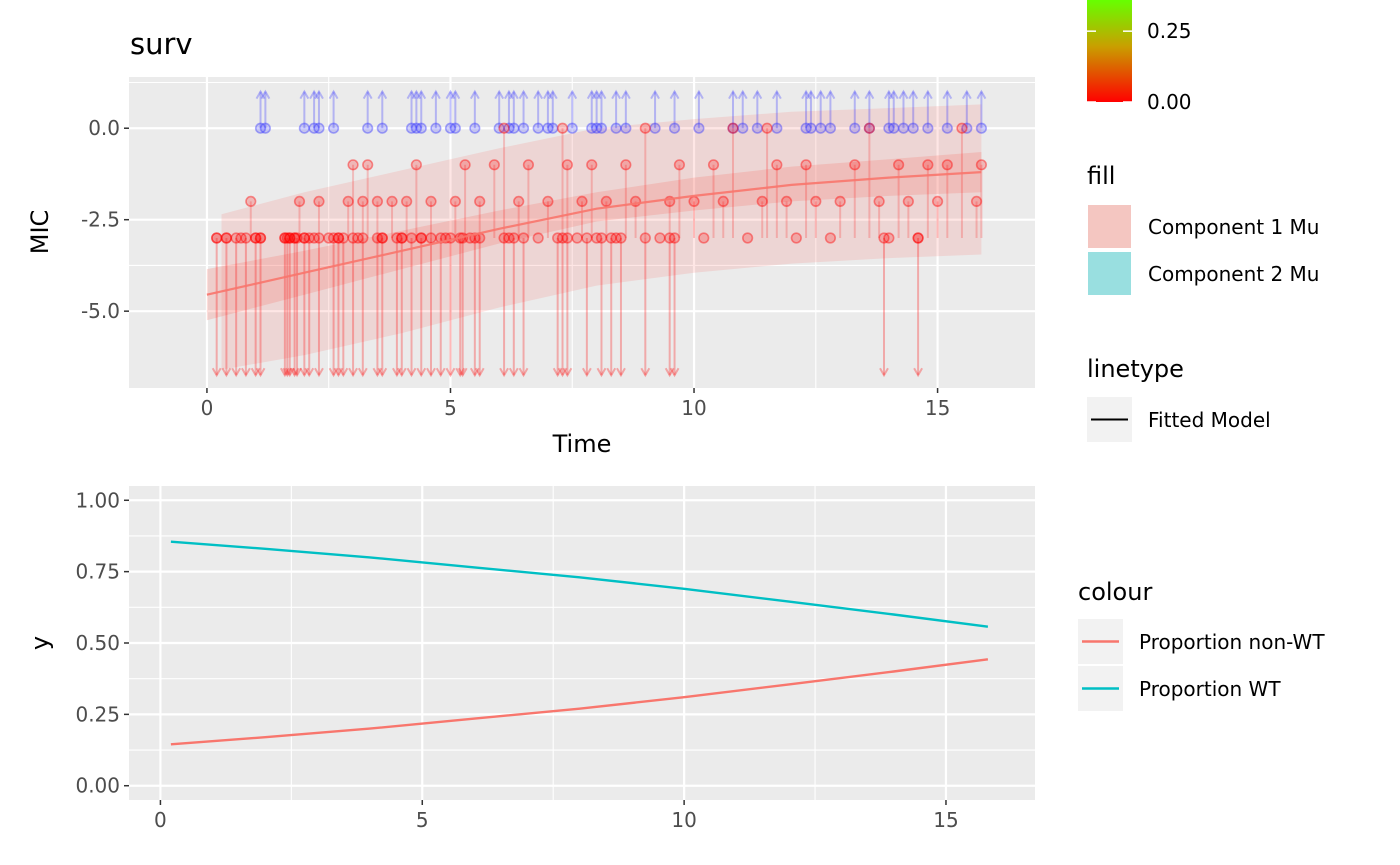 The width and height of the screenshot is (1400, 865). Describe the element at coordinates (1115, 592) in the screenshot. I see `colour-legend-title: colour` at that location.